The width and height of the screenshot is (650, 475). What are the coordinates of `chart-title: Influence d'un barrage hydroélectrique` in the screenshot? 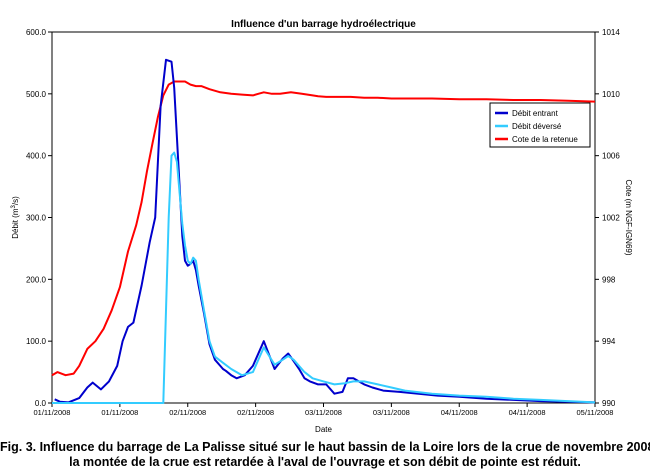 It's located at (323, 24).